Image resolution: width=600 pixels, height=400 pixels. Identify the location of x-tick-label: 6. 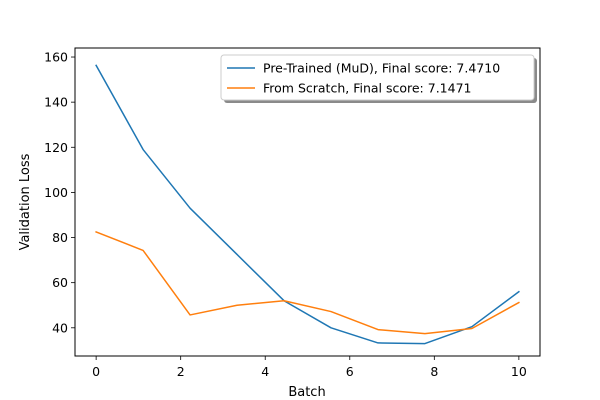
(350, 371).